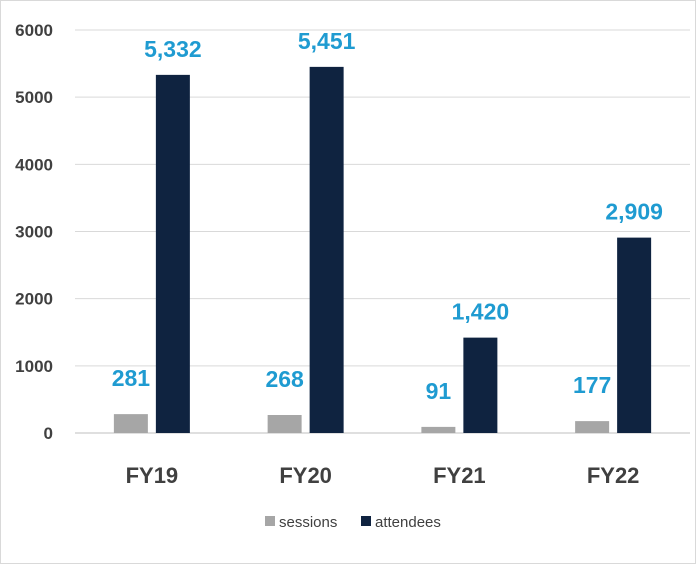  What do you see at coordinates (308, 522) in the screenshot?
I see `legend-label-sessions: sessions` at bounding box center [308, 522].